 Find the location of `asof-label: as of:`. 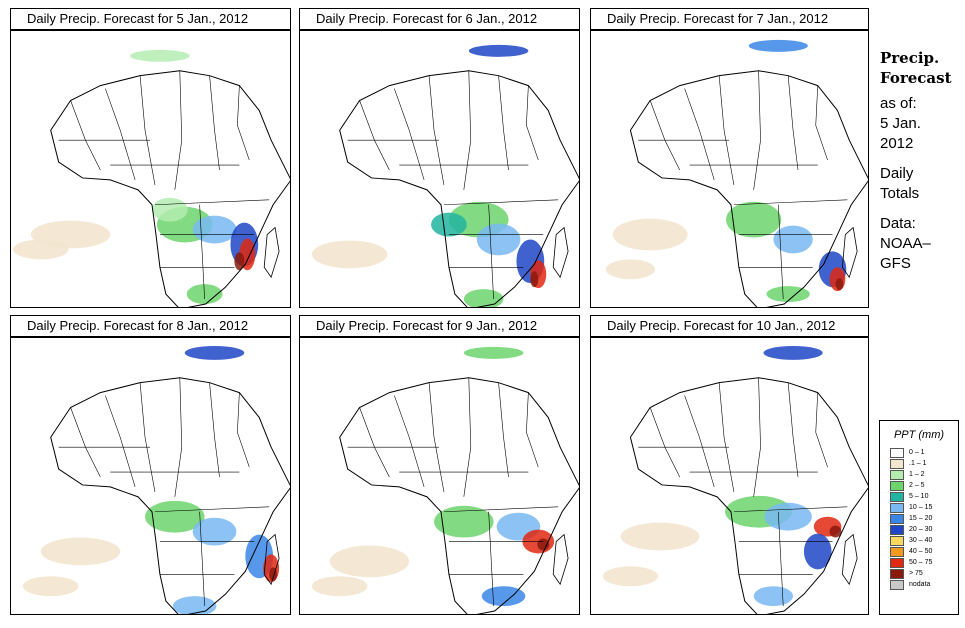

asof-label: as of: is located at coordinates (898, 103).